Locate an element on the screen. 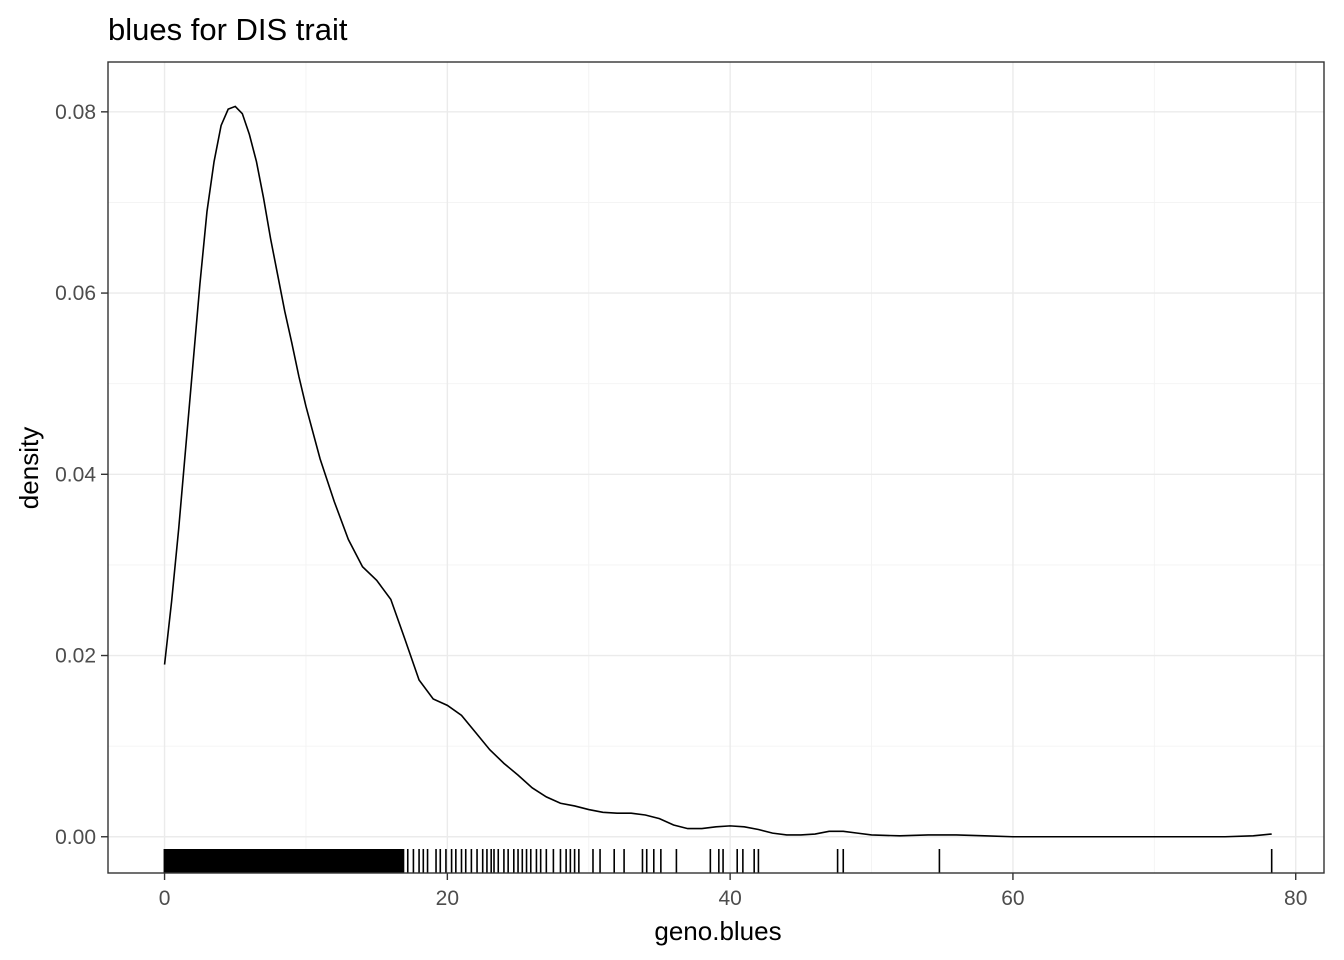 The height and width of the screenshot is (960, 1344). y-tick-label: 0.04 is located at coordinates (75, 474).